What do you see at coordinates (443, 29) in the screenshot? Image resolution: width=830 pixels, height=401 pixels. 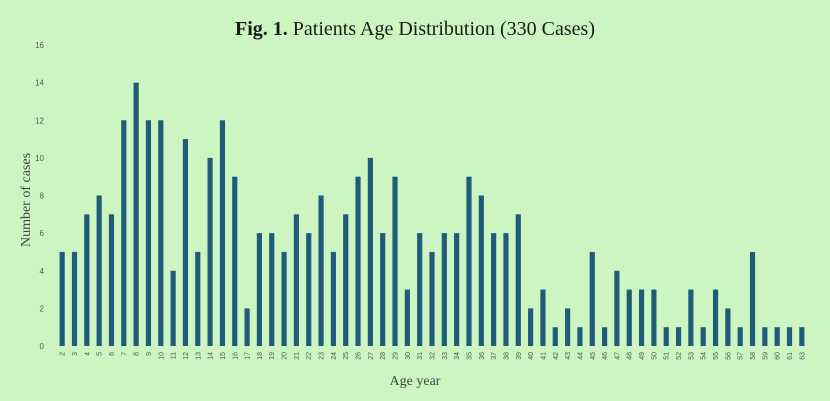 I see `chart-title-text: Patients Age Distribution (330 Cases)` at bounding box center [443, 29].